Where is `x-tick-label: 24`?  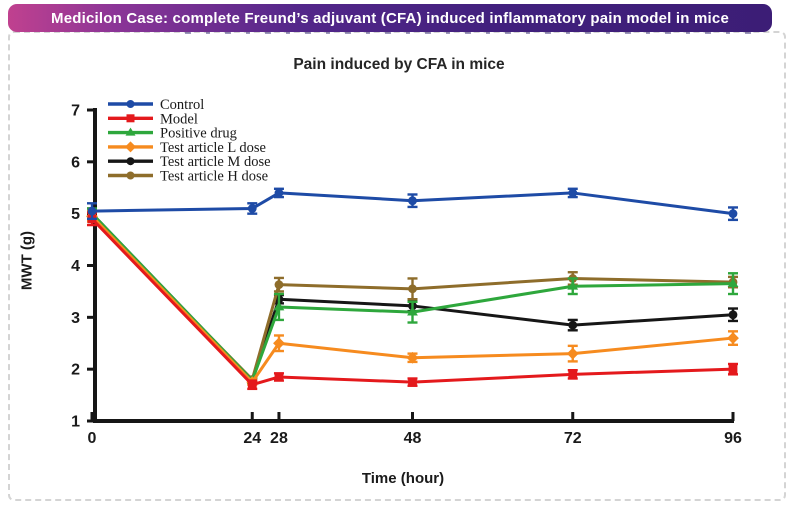
x-tick-label: 24 is located at coordinates (252, 438).